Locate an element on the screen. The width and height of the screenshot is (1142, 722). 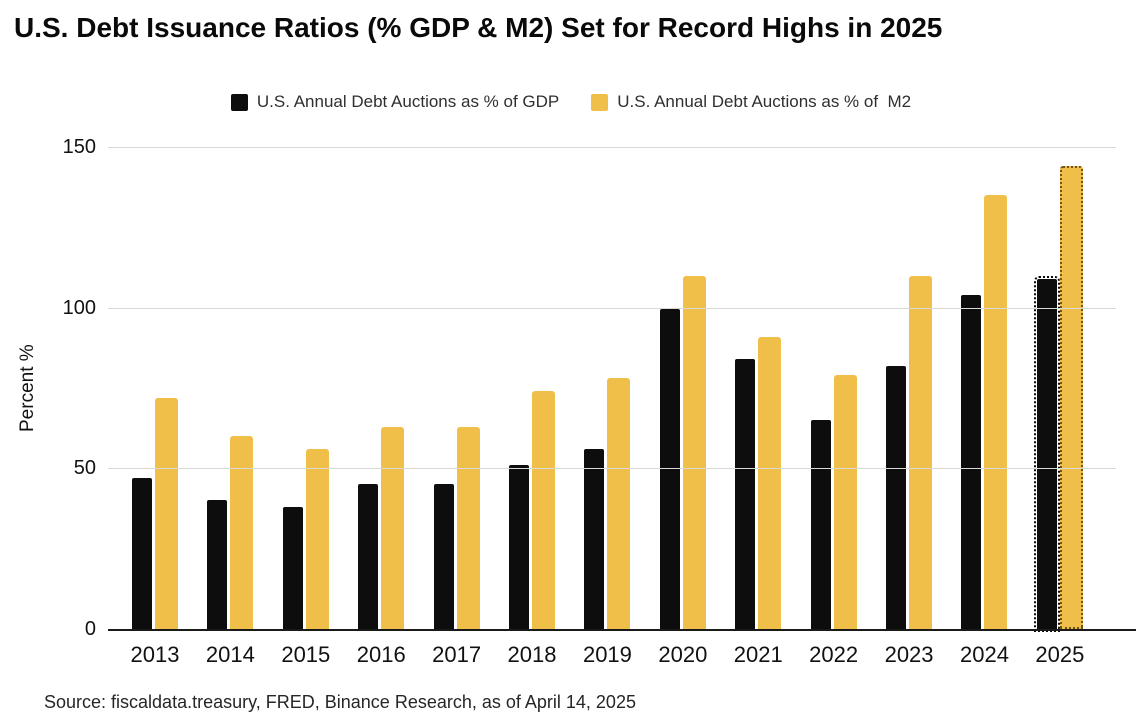
x-tick-2020: 2020 is located at coordinates (683, 654).